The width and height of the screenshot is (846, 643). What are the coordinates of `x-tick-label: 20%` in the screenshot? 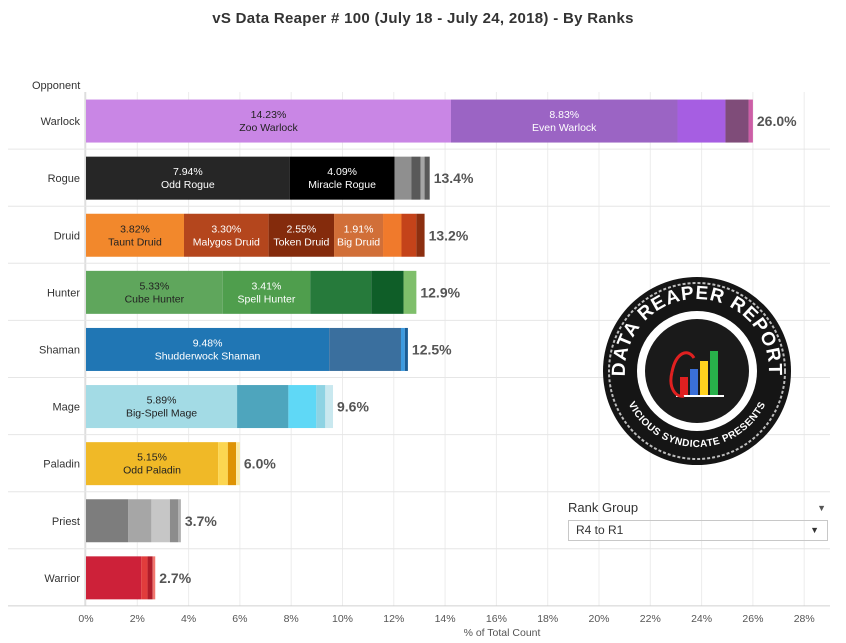 It's located at (598, 619).